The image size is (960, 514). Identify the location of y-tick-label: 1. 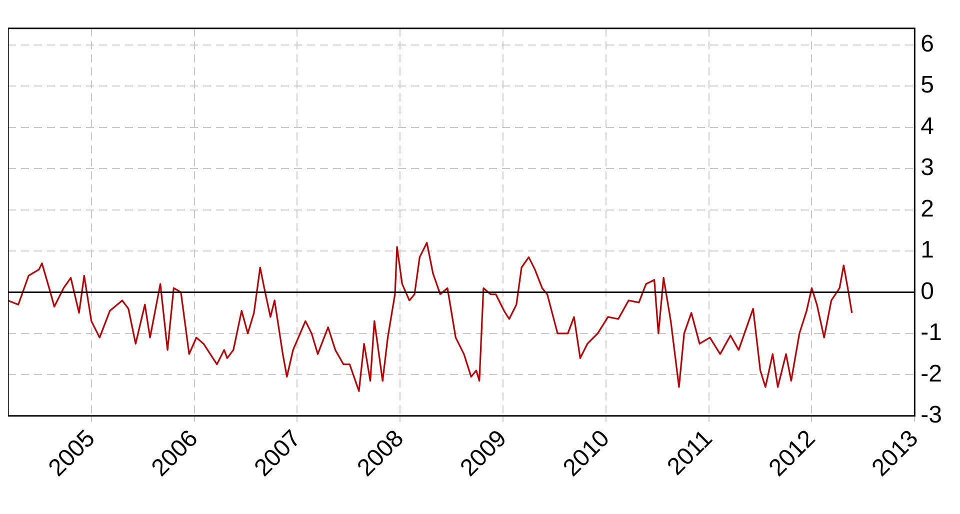
(927, 250).